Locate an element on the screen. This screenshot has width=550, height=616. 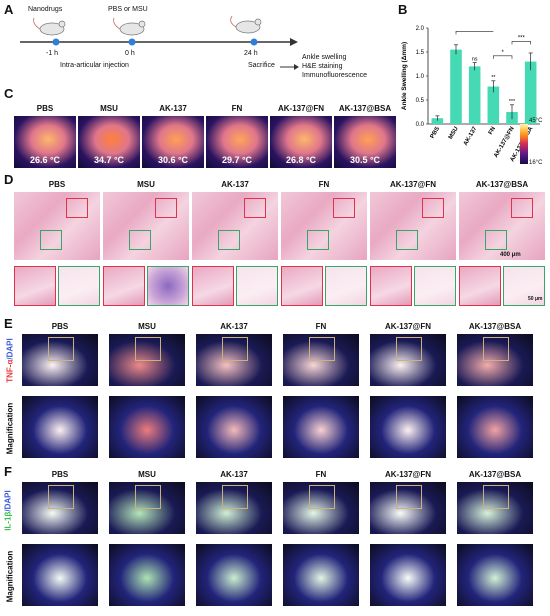
thermal-image: 30.5 °C is located at coordinates (365, 142).